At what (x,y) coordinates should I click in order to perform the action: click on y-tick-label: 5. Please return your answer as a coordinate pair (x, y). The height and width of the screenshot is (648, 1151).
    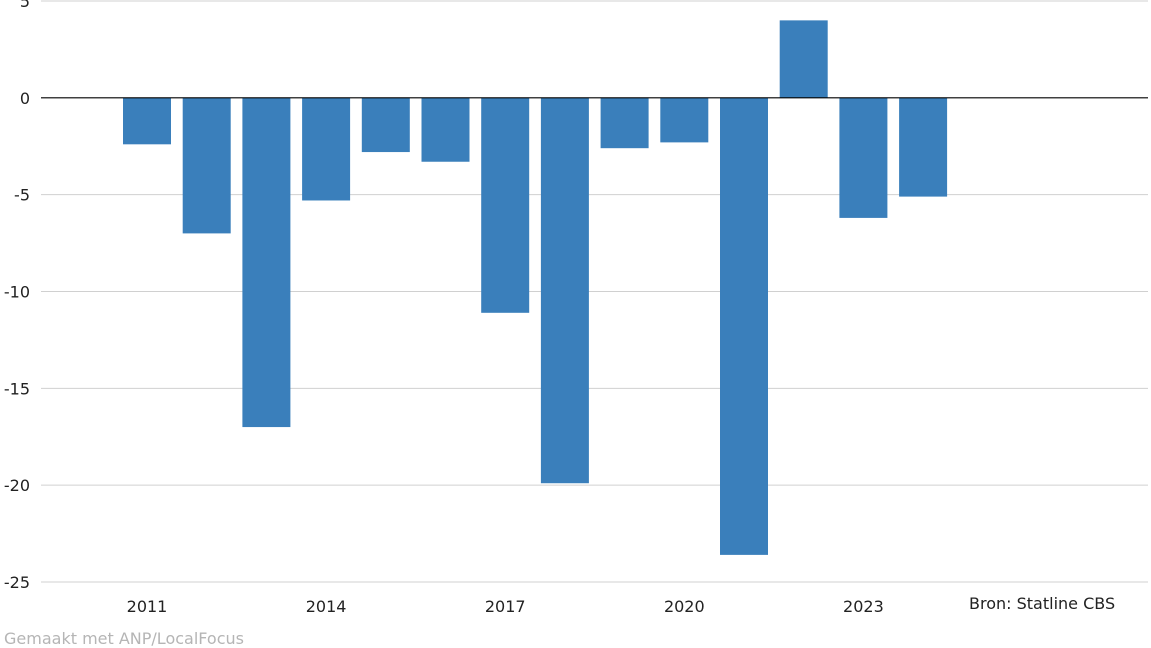
    Looking at the image, I should click on (25, 5).